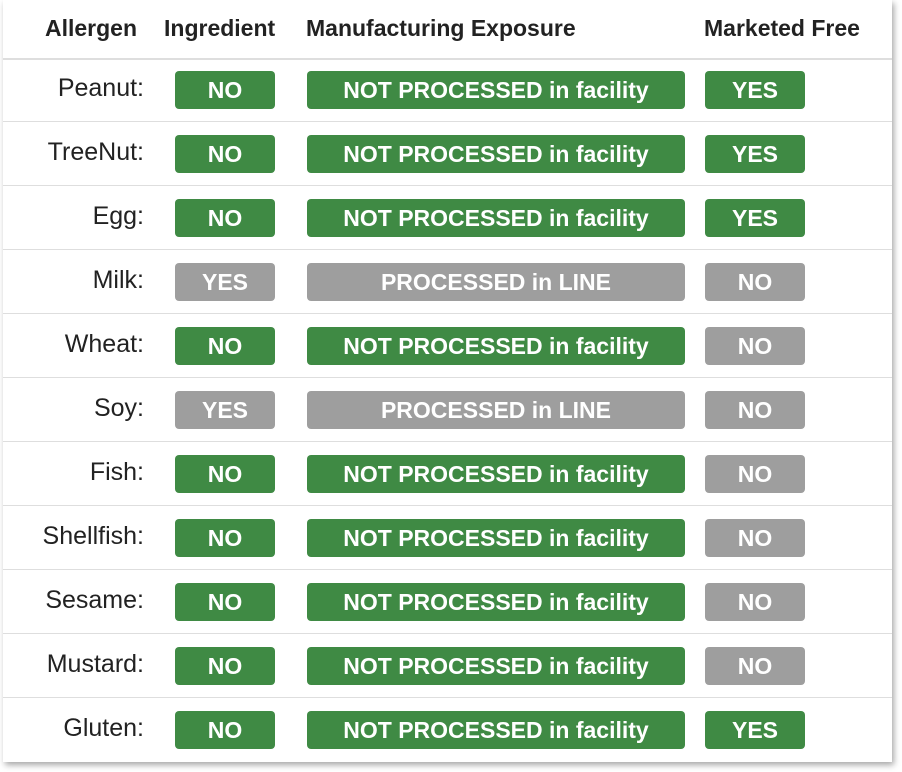  What do you see at coordinates (116, 472) in the screenshot?
I see `allergen-name: Fish:` at bounding box center [116, 472].